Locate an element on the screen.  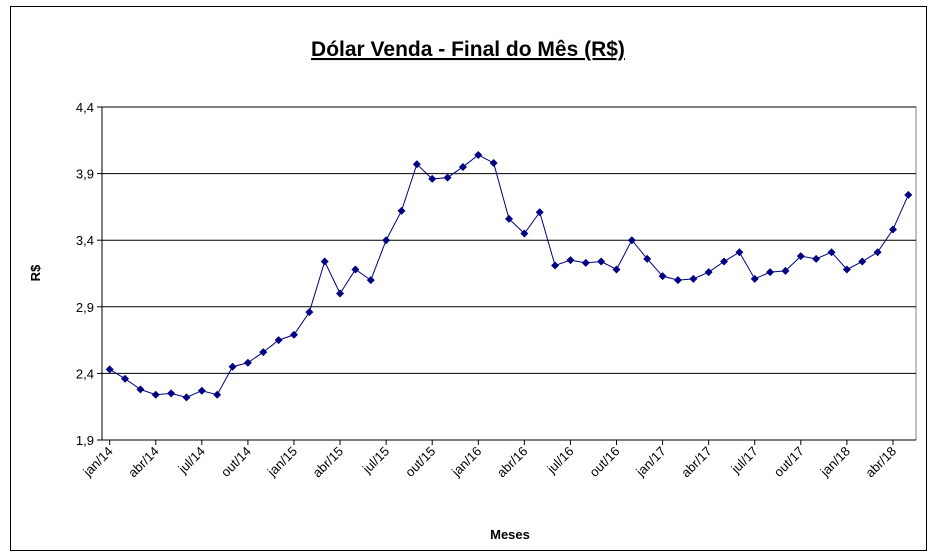
y-tick-label: 2,9 is located at coordinates (85, 307).